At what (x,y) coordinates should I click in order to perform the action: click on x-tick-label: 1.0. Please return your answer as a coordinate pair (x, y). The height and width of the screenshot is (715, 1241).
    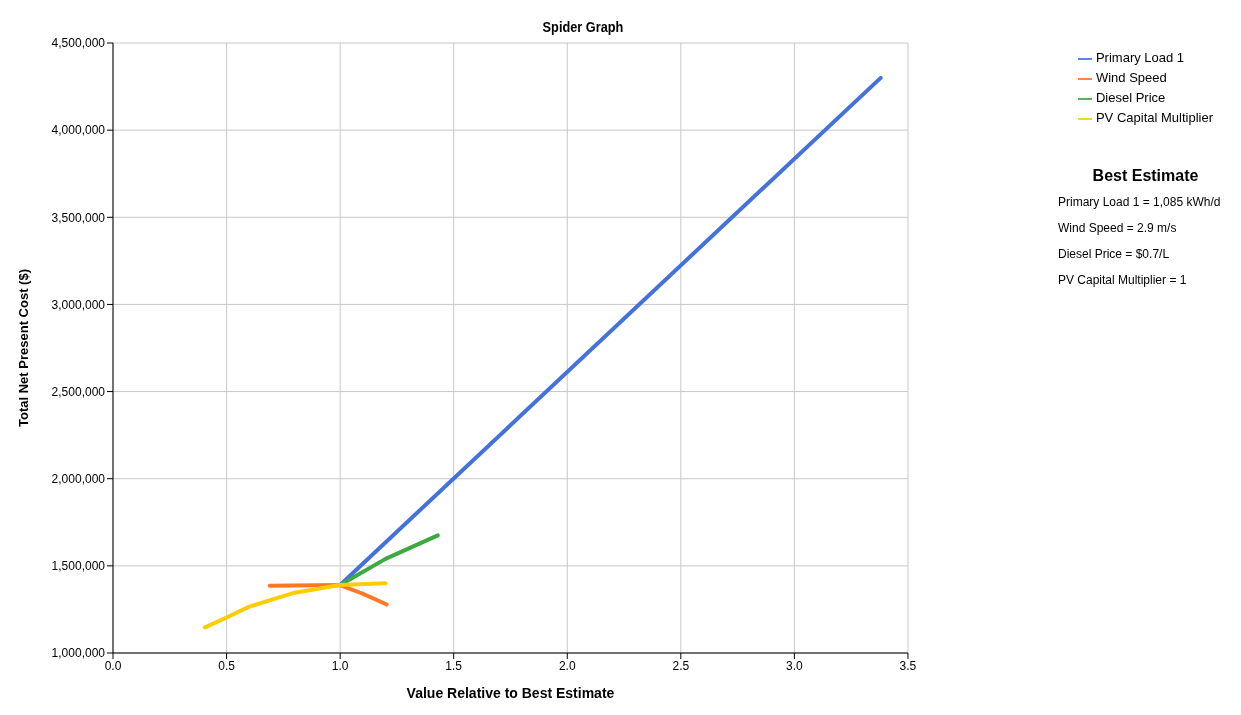
    Looking at the image, I should click on (340, 665).